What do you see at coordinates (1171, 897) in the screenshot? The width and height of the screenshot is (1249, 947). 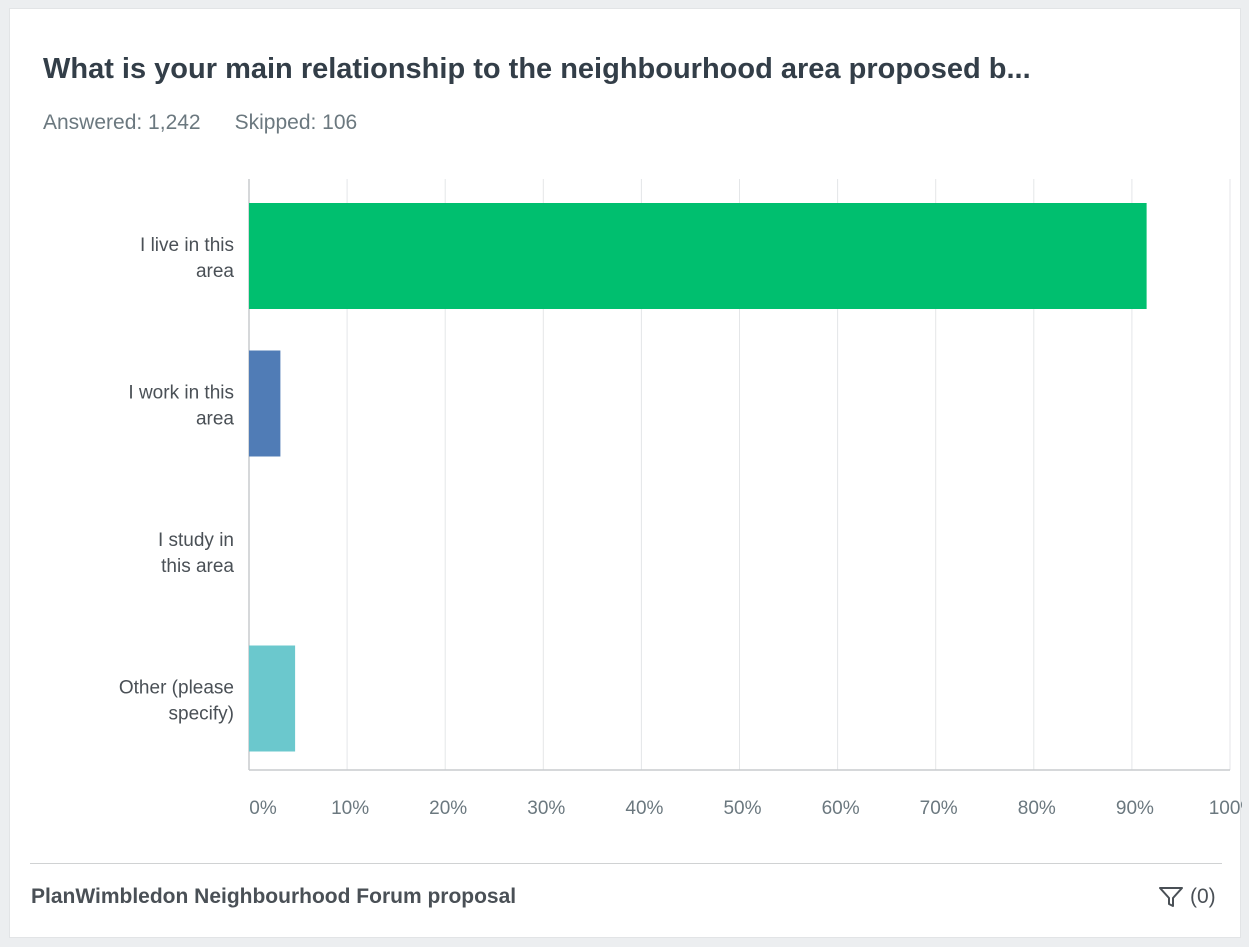 I see `filter-icon` at bounding box center [1171, 897].